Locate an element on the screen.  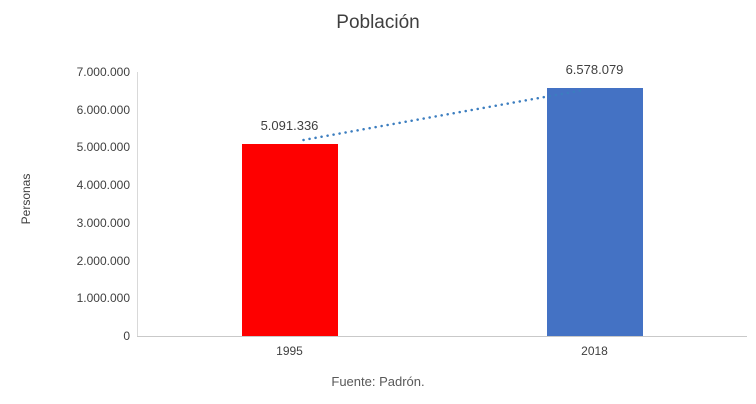
y-tick-label: 0 is located at coordinates (126, 336).